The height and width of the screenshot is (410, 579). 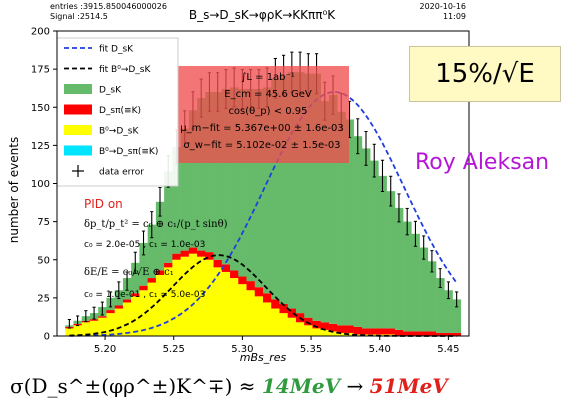 I want to click on pid-res-e: δE/E = c₀/√E ⊕ c₁, so click(x=129, y=272).